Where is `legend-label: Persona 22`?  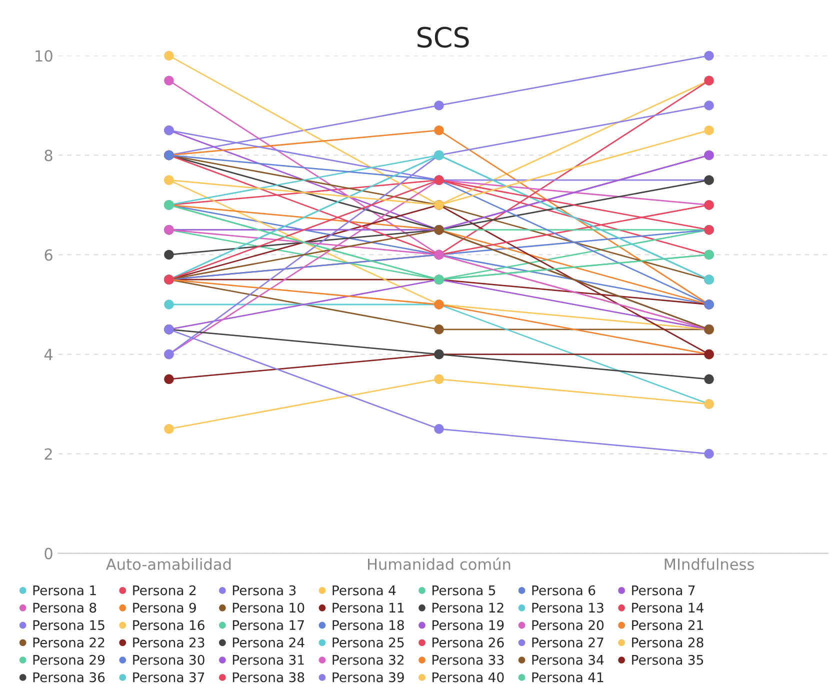
legend-label: Persona 22 is located at coordinates (68, 642).